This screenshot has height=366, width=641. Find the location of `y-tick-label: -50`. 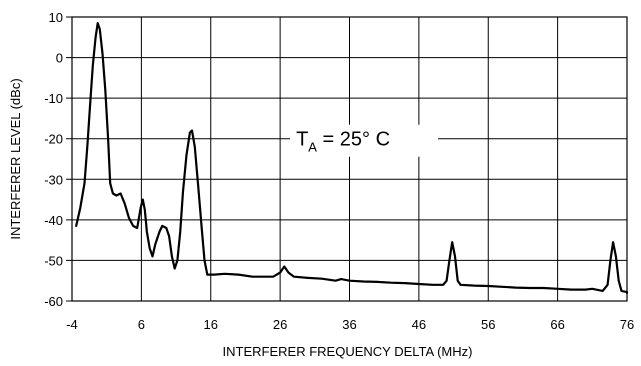

y-tick-label: -50 is located at coordinates (53, 260).